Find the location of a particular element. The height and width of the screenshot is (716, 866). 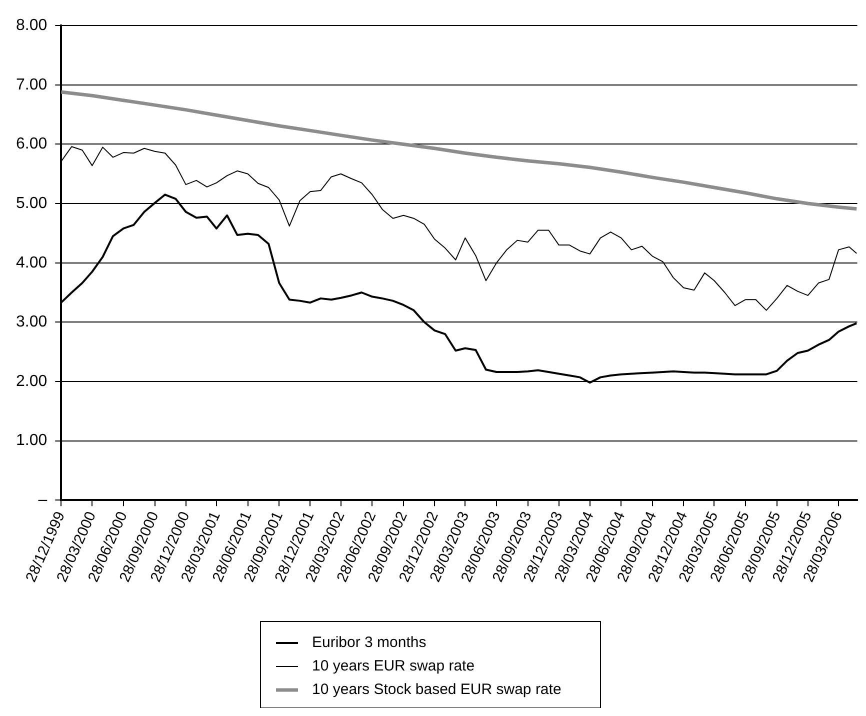

y-tick-label: 7.00 is located at coordinates (32, 85).